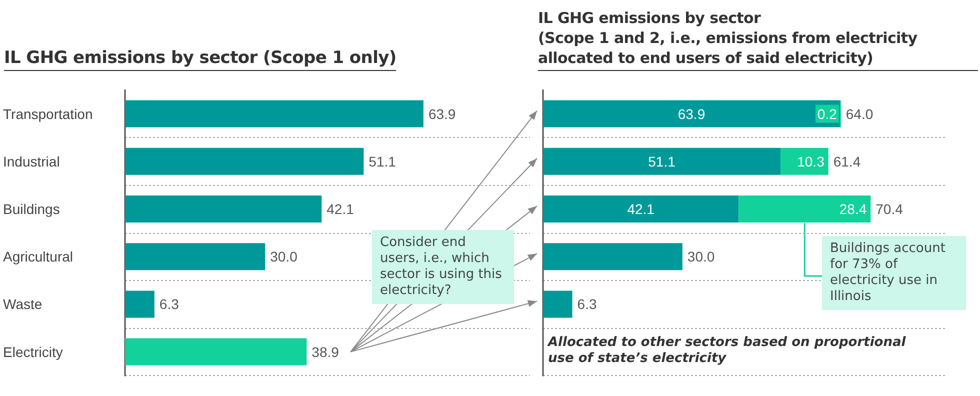 The image size is (980, 396). I want to click on y-tick-label: Electricity, so click(33, 352).